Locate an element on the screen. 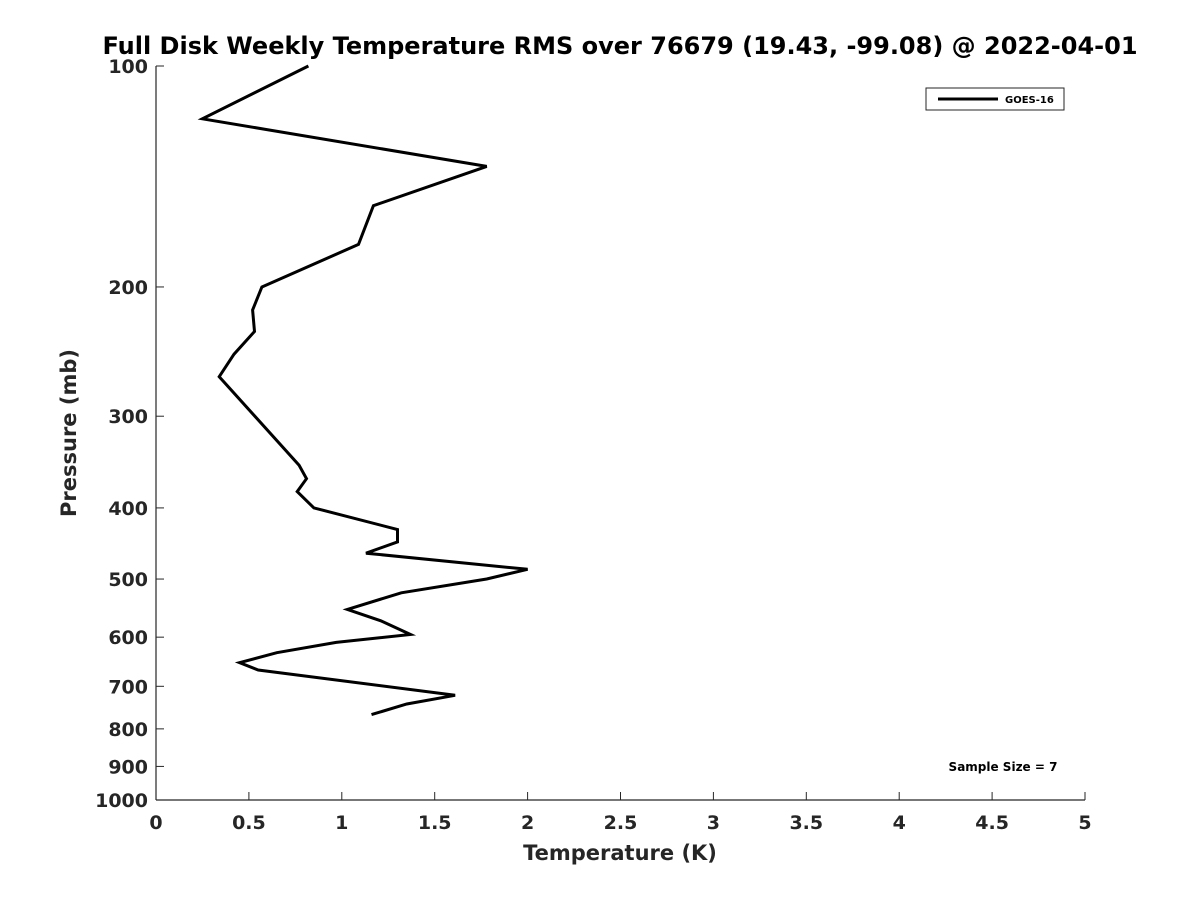 This screenshot has width=1200, height=900. x-axis-label: Temperature (K) is located at coordinates (620, 853).